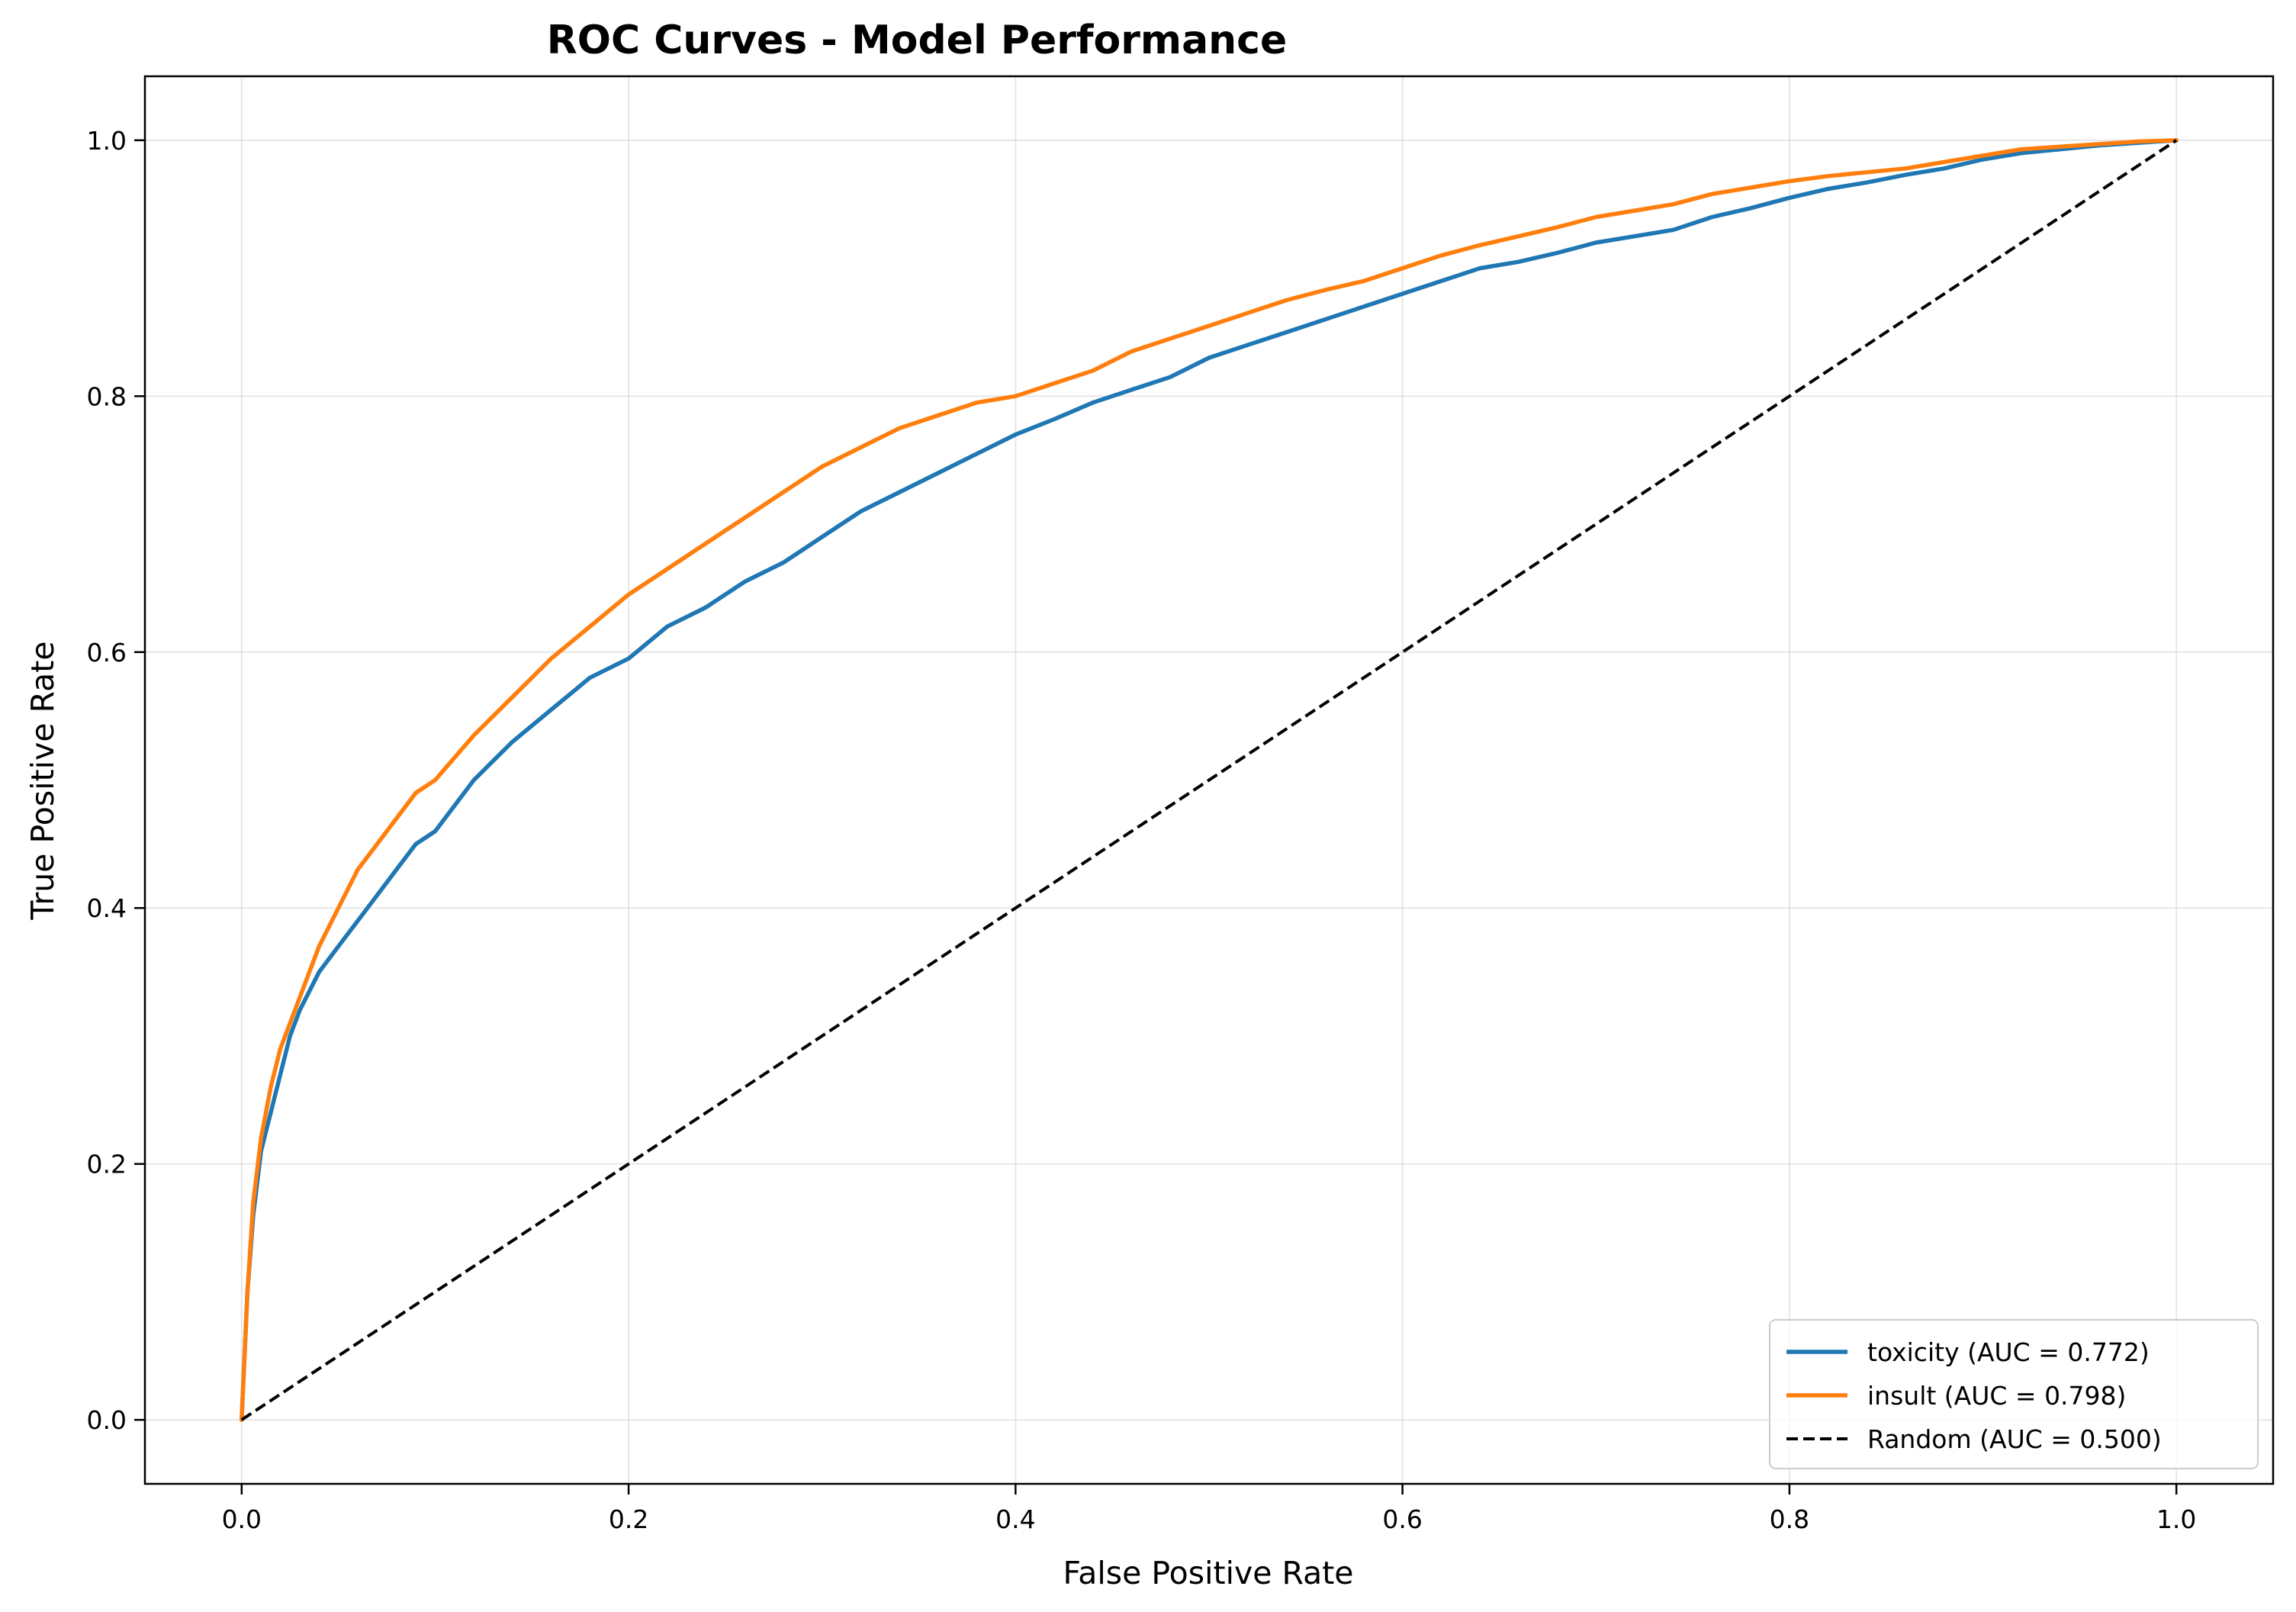  What do you see at coordinates (1208, 1573) in the screenshot?
I see `x-axis-label: False Positive Rate` at bounding box center [1208, 1573].